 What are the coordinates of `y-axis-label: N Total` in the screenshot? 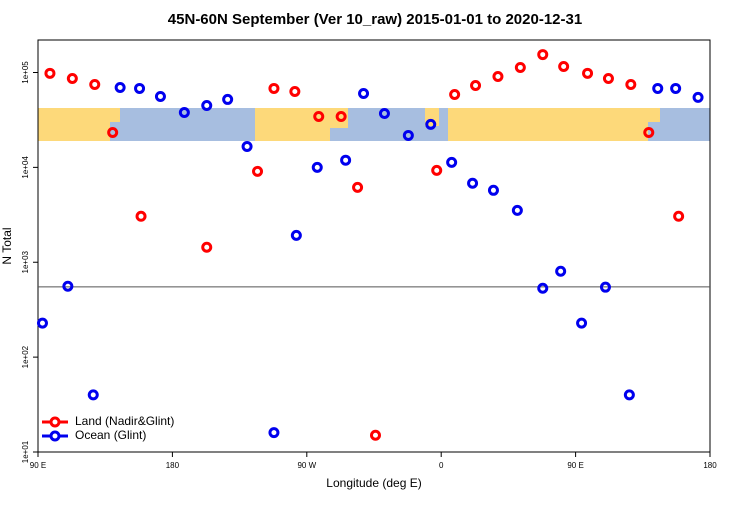 It's located at (7, 245).